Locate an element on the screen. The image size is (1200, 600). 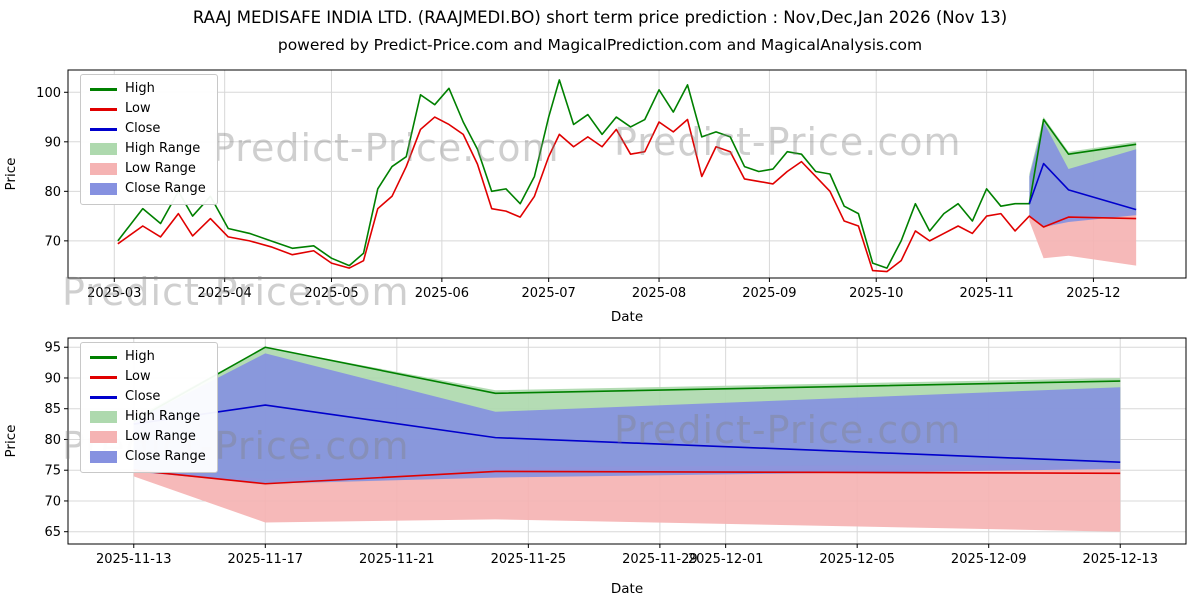
close-line is located at coordinates (1082, 186).